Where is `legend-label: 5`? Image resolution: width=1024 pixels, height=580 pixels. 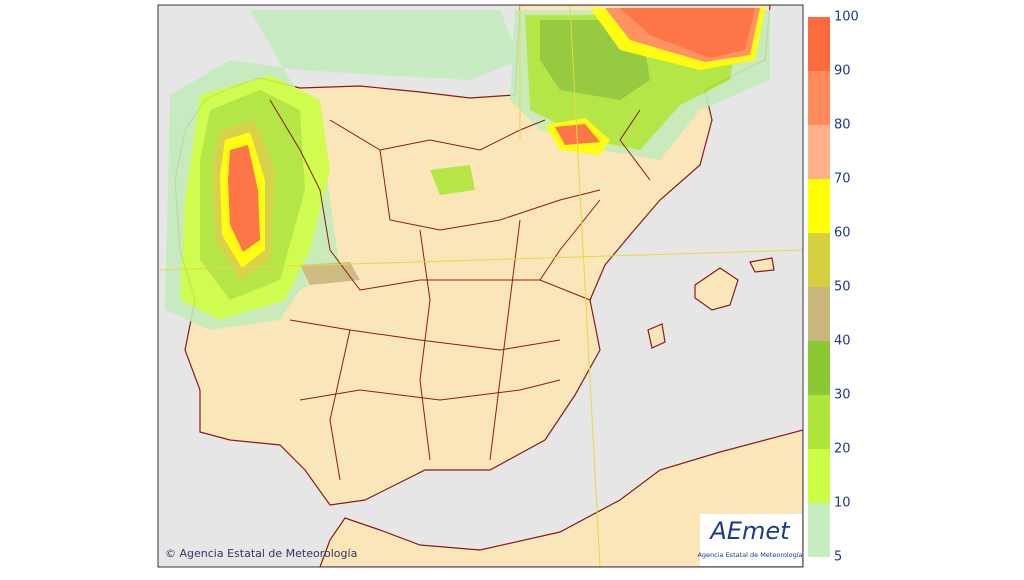 legend-label: 5 is located at coordinates (838, 557).